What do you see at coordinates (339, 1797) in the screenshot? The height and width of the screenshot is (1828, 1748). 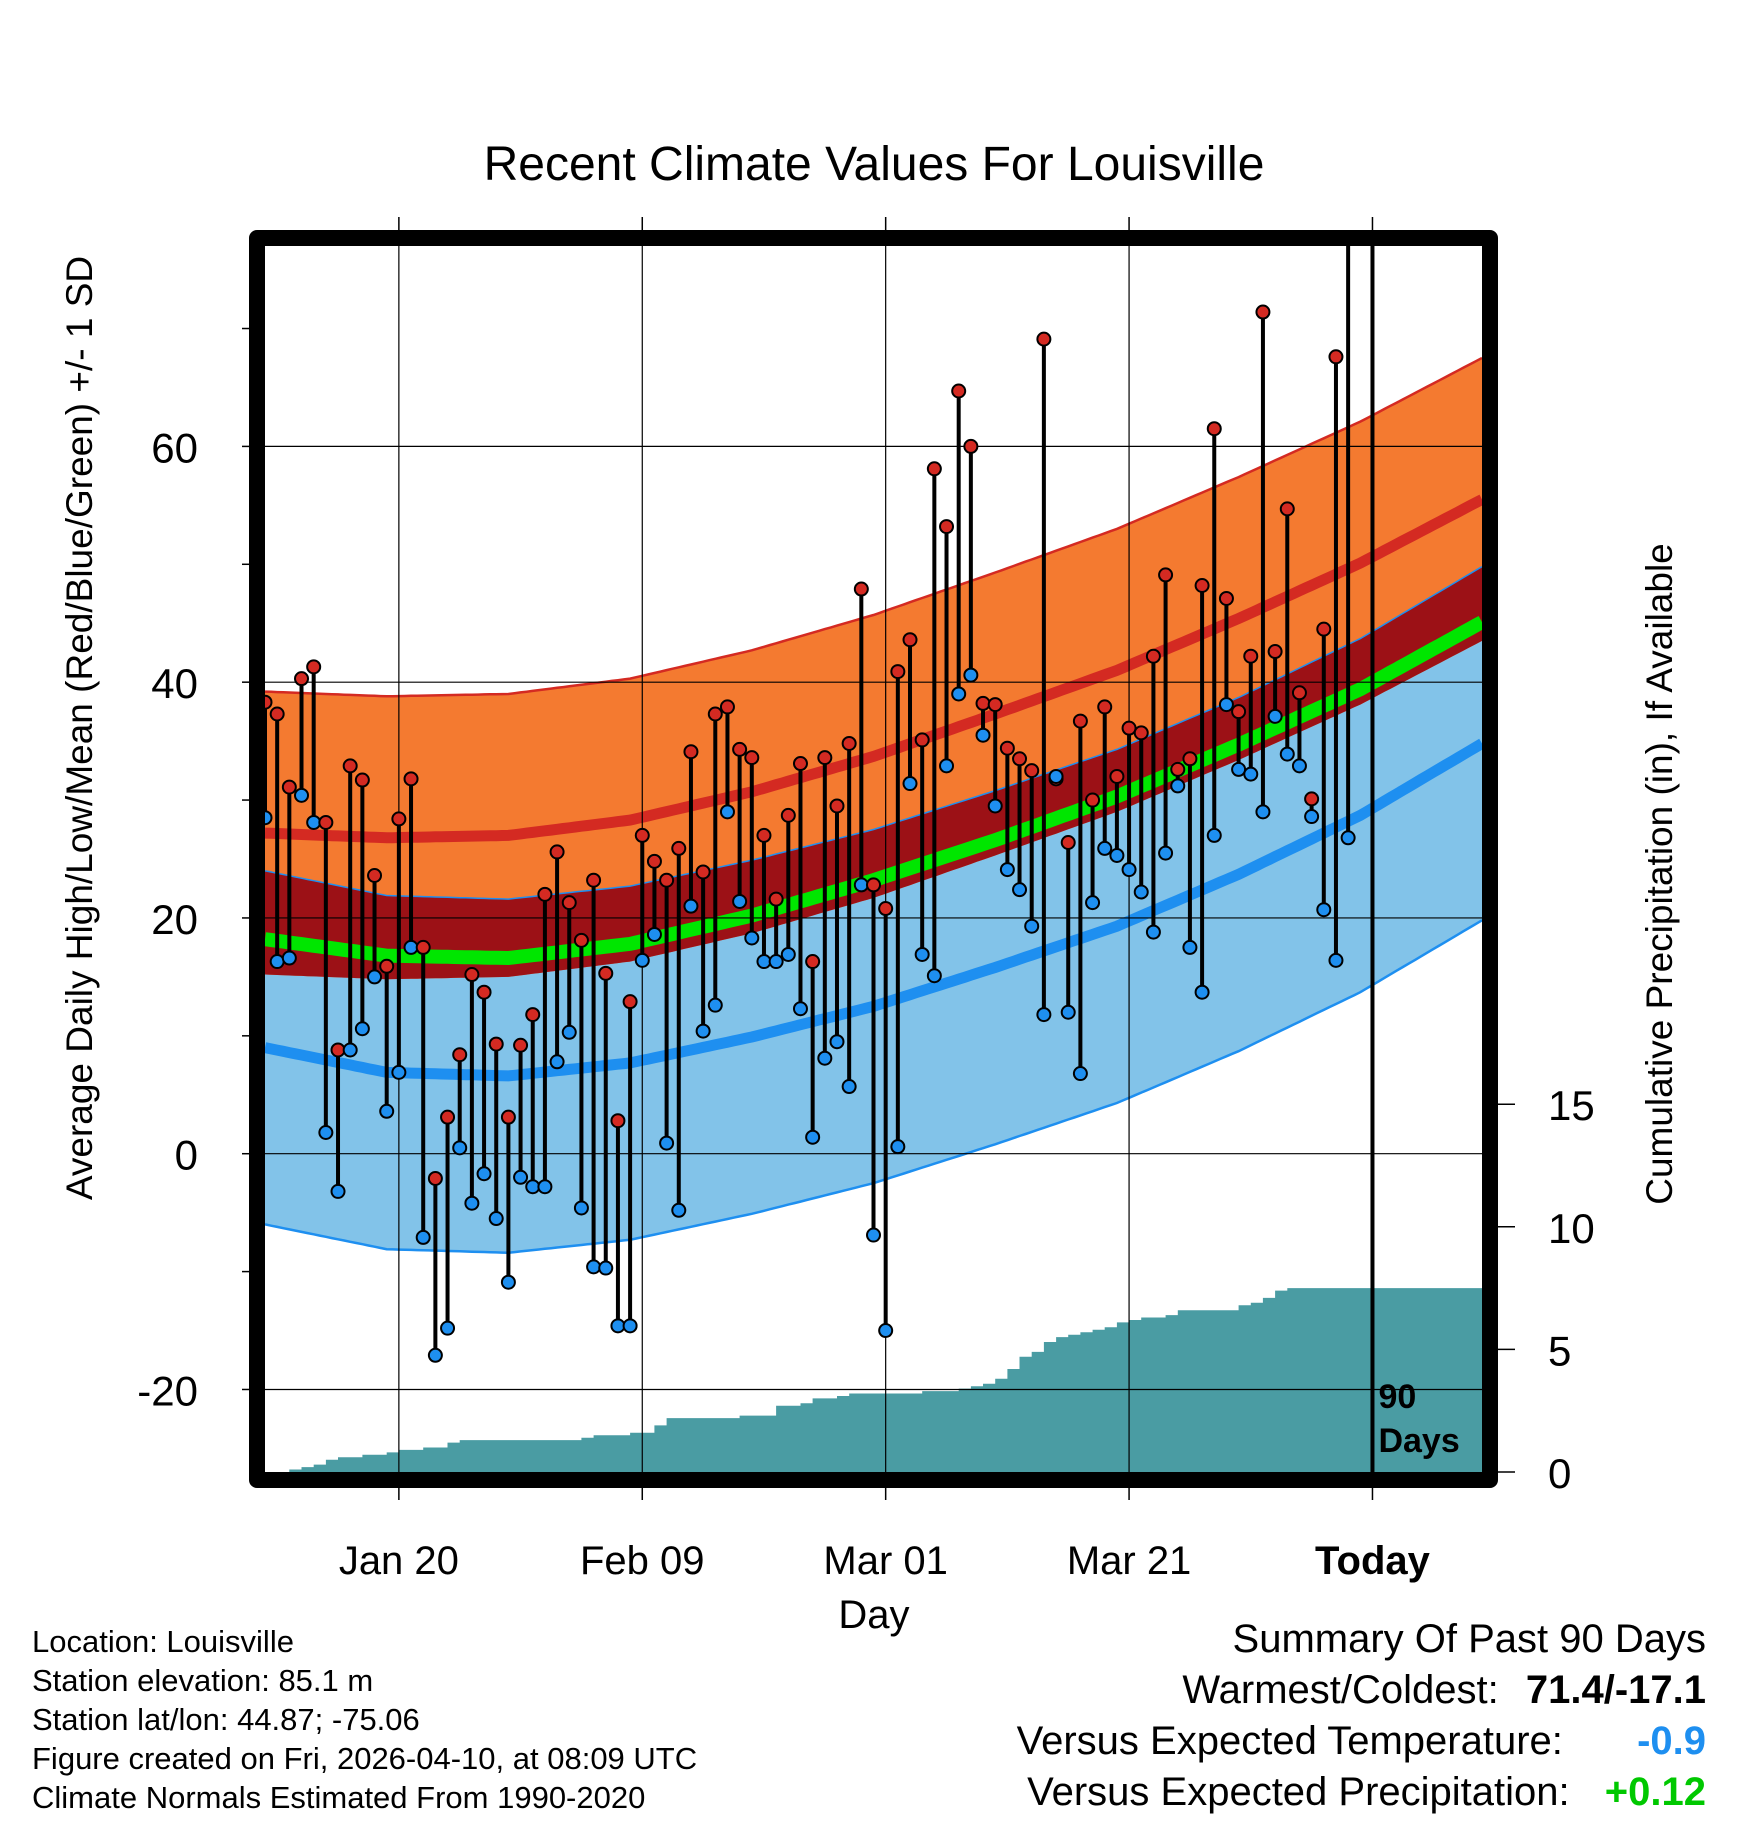 I see `climate-normals-note: Climate Normals Estimated From 1990-2020` at bounding box center [339, 1797].